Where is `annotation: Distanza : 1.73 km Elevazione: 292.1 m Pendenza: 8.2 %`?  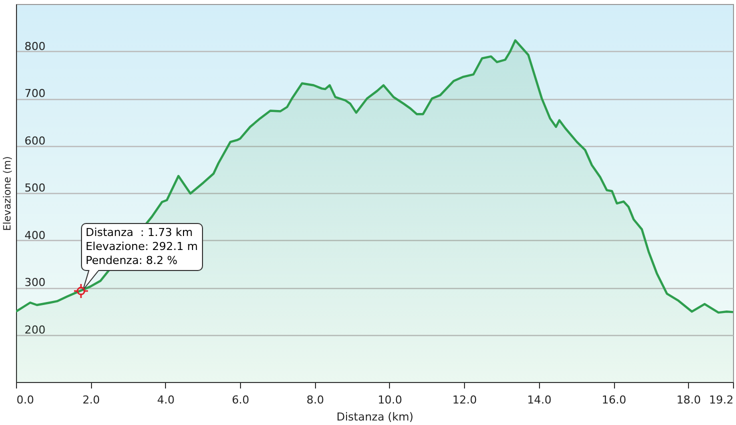 annotation: Distanza : 1.73 km Elevazione: 292.1 m Pendenza: 8.2 % is located at coordinates (141, 247).